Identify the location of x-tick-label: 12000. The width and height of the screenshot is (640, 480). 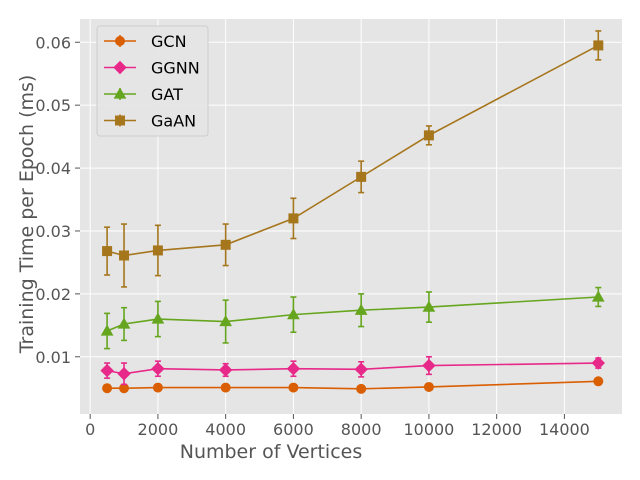
(496, 429).